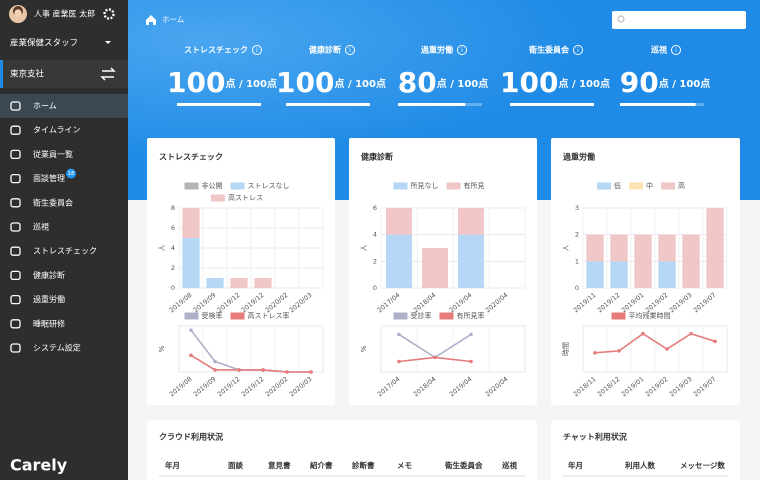  I want to click on menu-item: システム設定, so click(57, 348).